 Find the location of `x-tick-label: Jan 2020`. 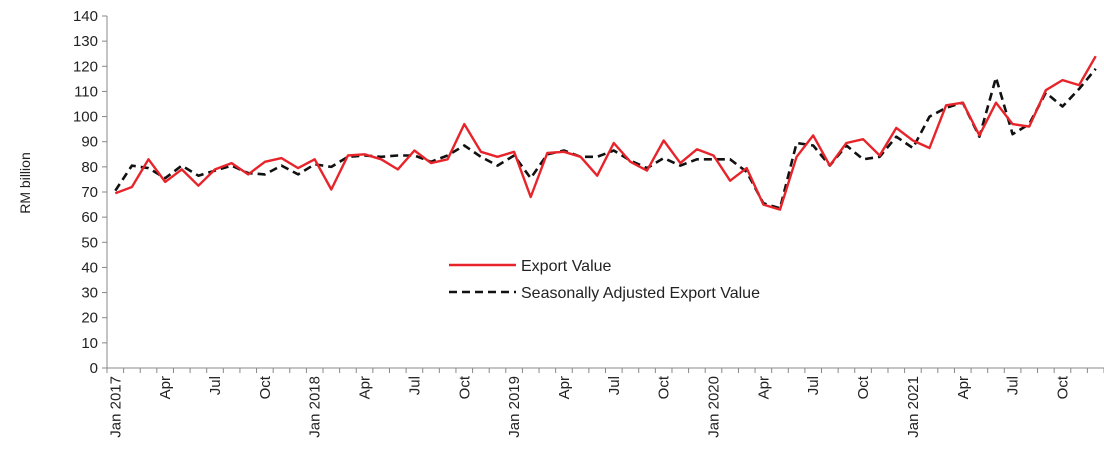

x-tick-label: Jan 2020 is located at coordinates (714, 407).